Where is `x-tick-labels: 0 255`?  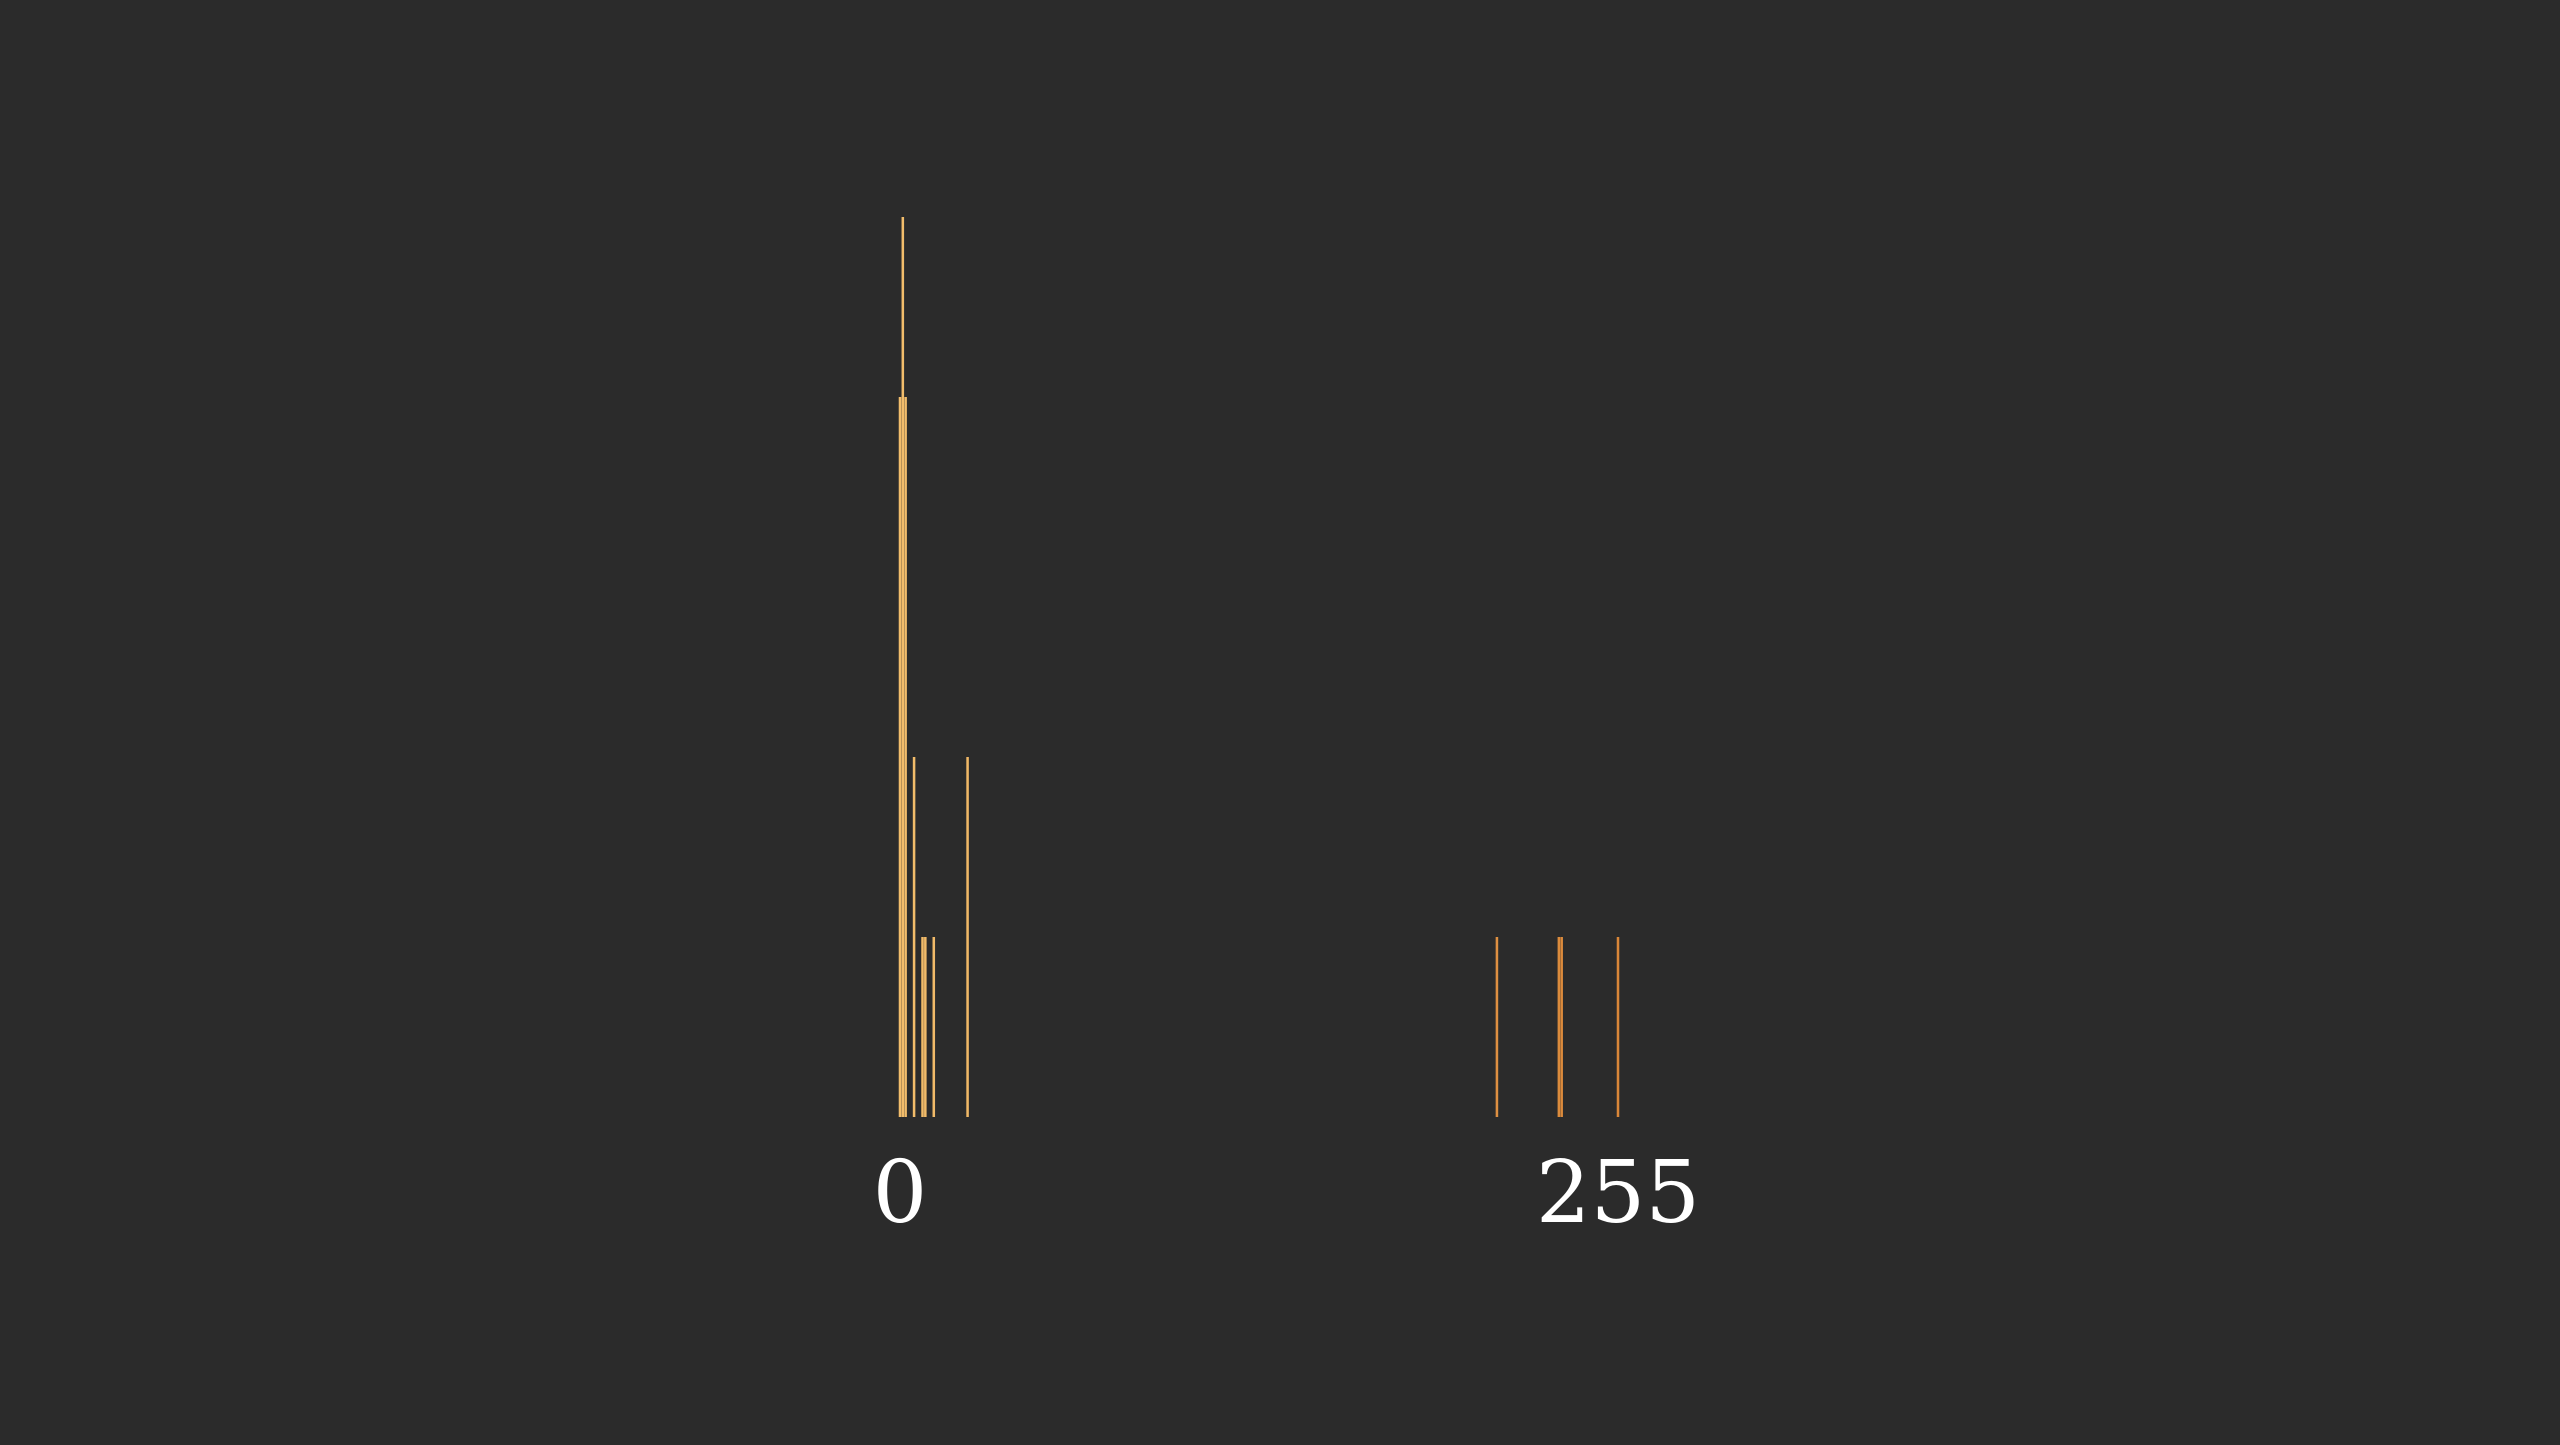 x-tick-labels: 0 255 is located at coordinates (1286, 1193).